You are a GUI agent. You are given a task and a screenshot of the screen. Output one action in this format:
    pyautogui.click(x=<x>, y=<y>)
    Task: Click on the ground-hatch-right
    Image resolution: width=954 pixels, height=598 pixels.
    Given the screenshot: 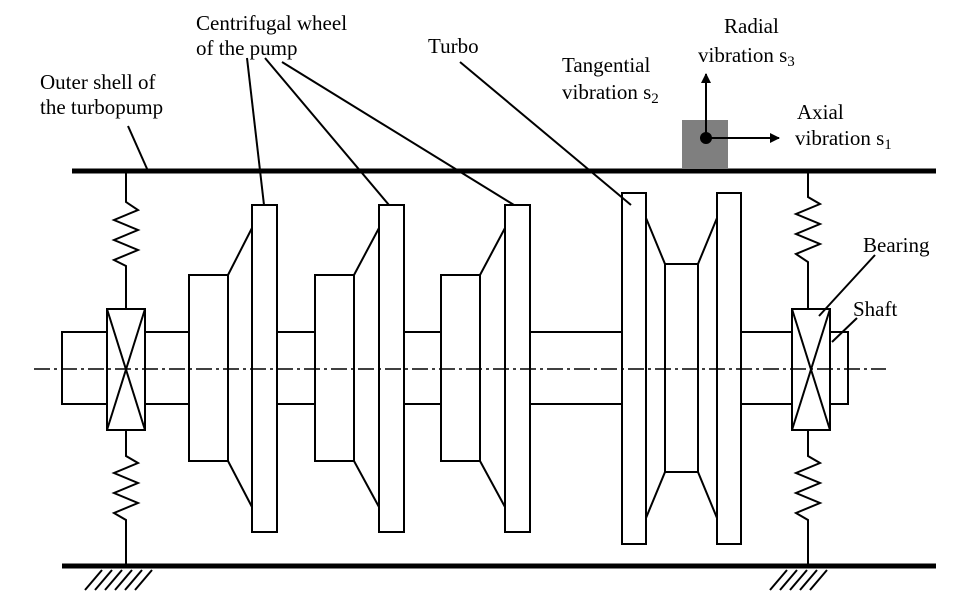 What is the action you would take?
    pyautogui.click(x=798, y=580)
    